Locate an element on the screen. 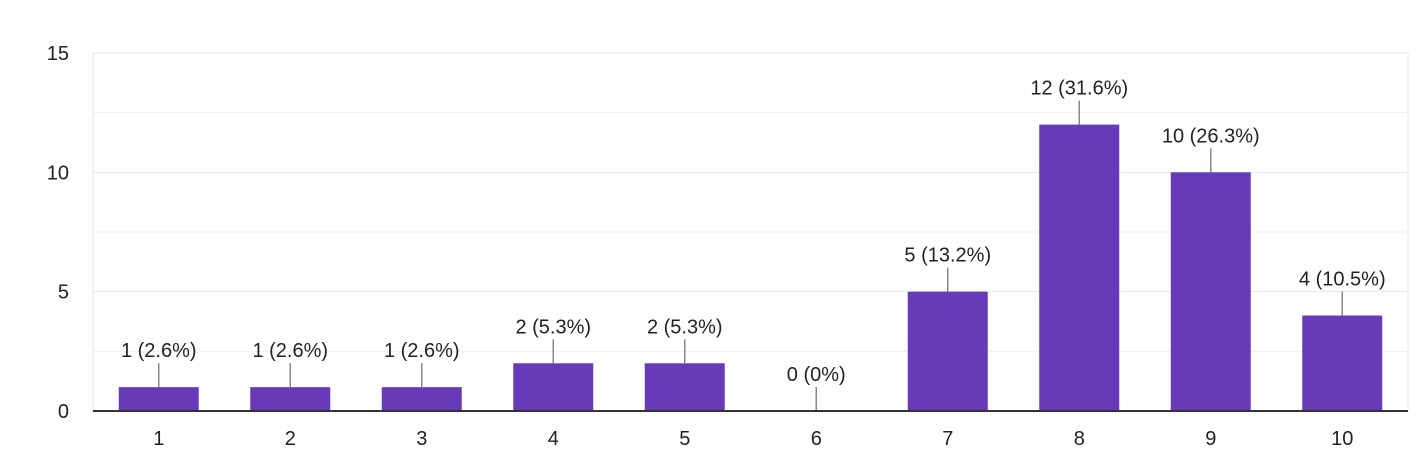  y-tick-label: 0 is located at coordinates (63, 412).